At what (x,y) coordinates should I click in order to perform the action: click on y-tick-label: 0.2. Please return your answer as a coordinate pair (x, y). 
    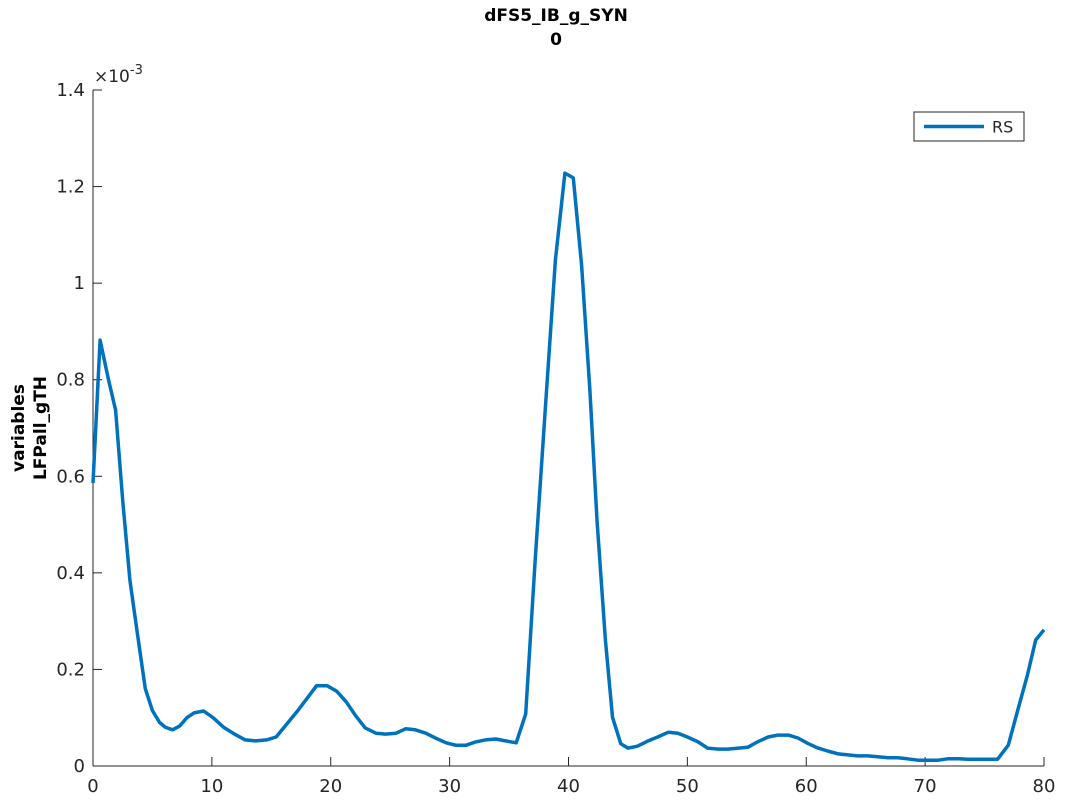
    Looking at the image, I should click on (70, 669).